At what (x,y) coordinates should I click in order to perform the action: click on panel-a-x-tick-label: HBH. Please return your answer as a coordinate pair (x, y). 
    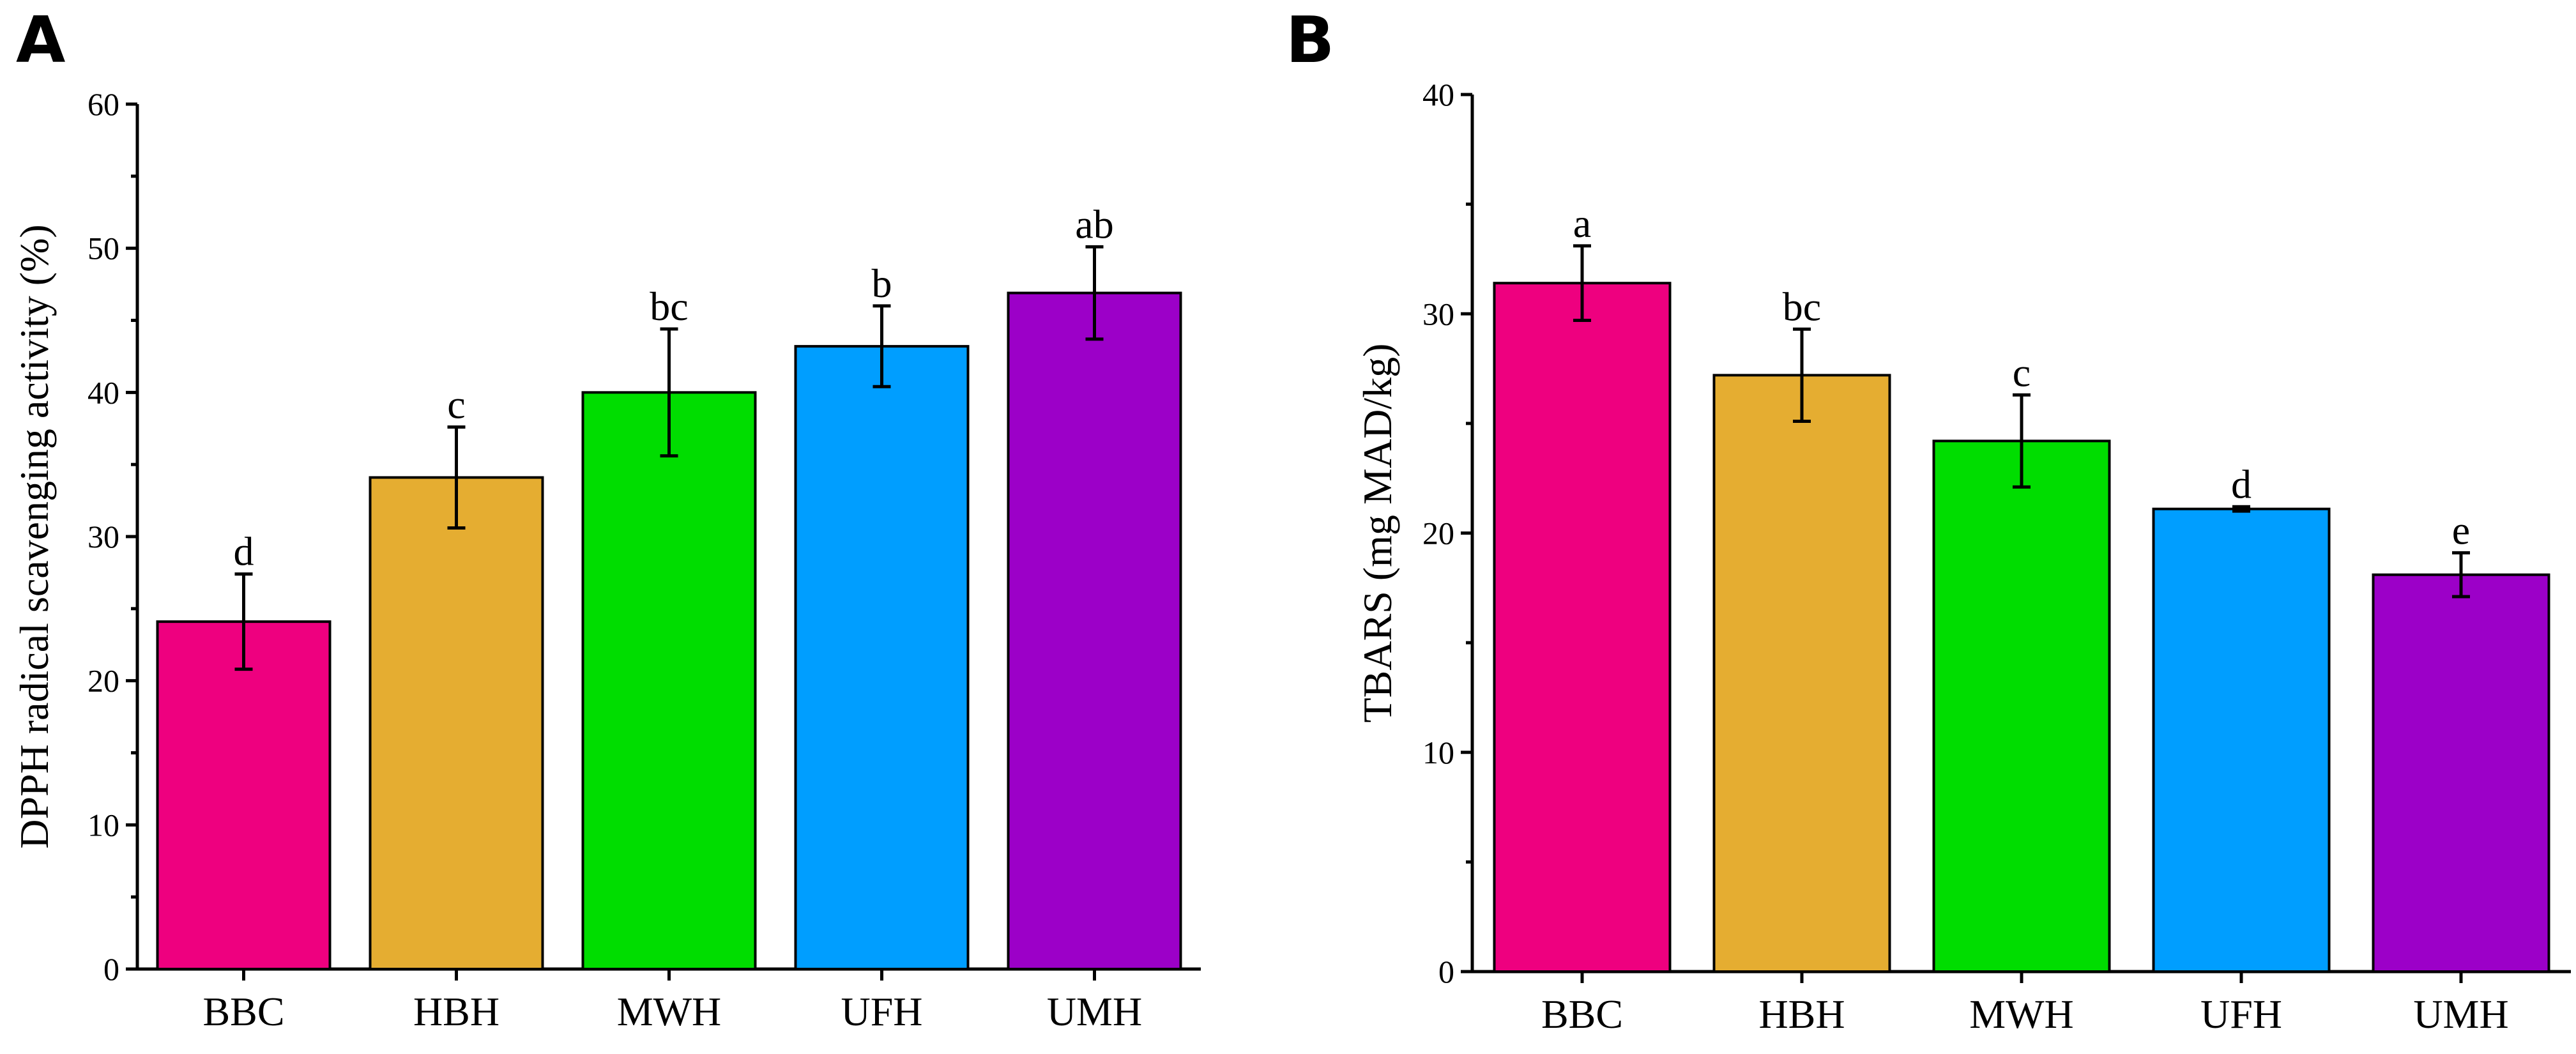
    Looking at the image, I should click on (456, 1011).